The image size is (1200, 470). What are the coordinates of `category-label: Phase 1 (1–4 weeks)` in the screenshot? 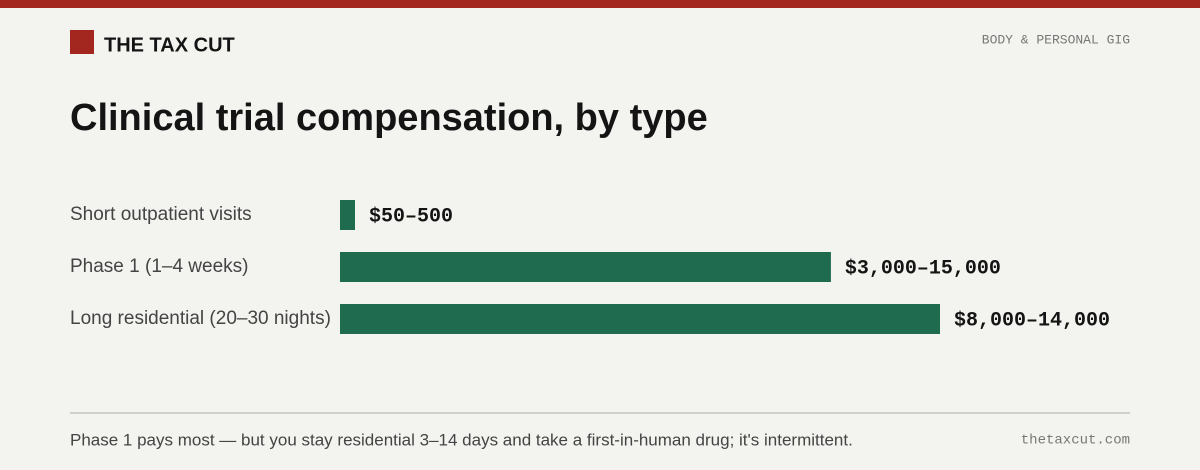 It's located at (159, 266).